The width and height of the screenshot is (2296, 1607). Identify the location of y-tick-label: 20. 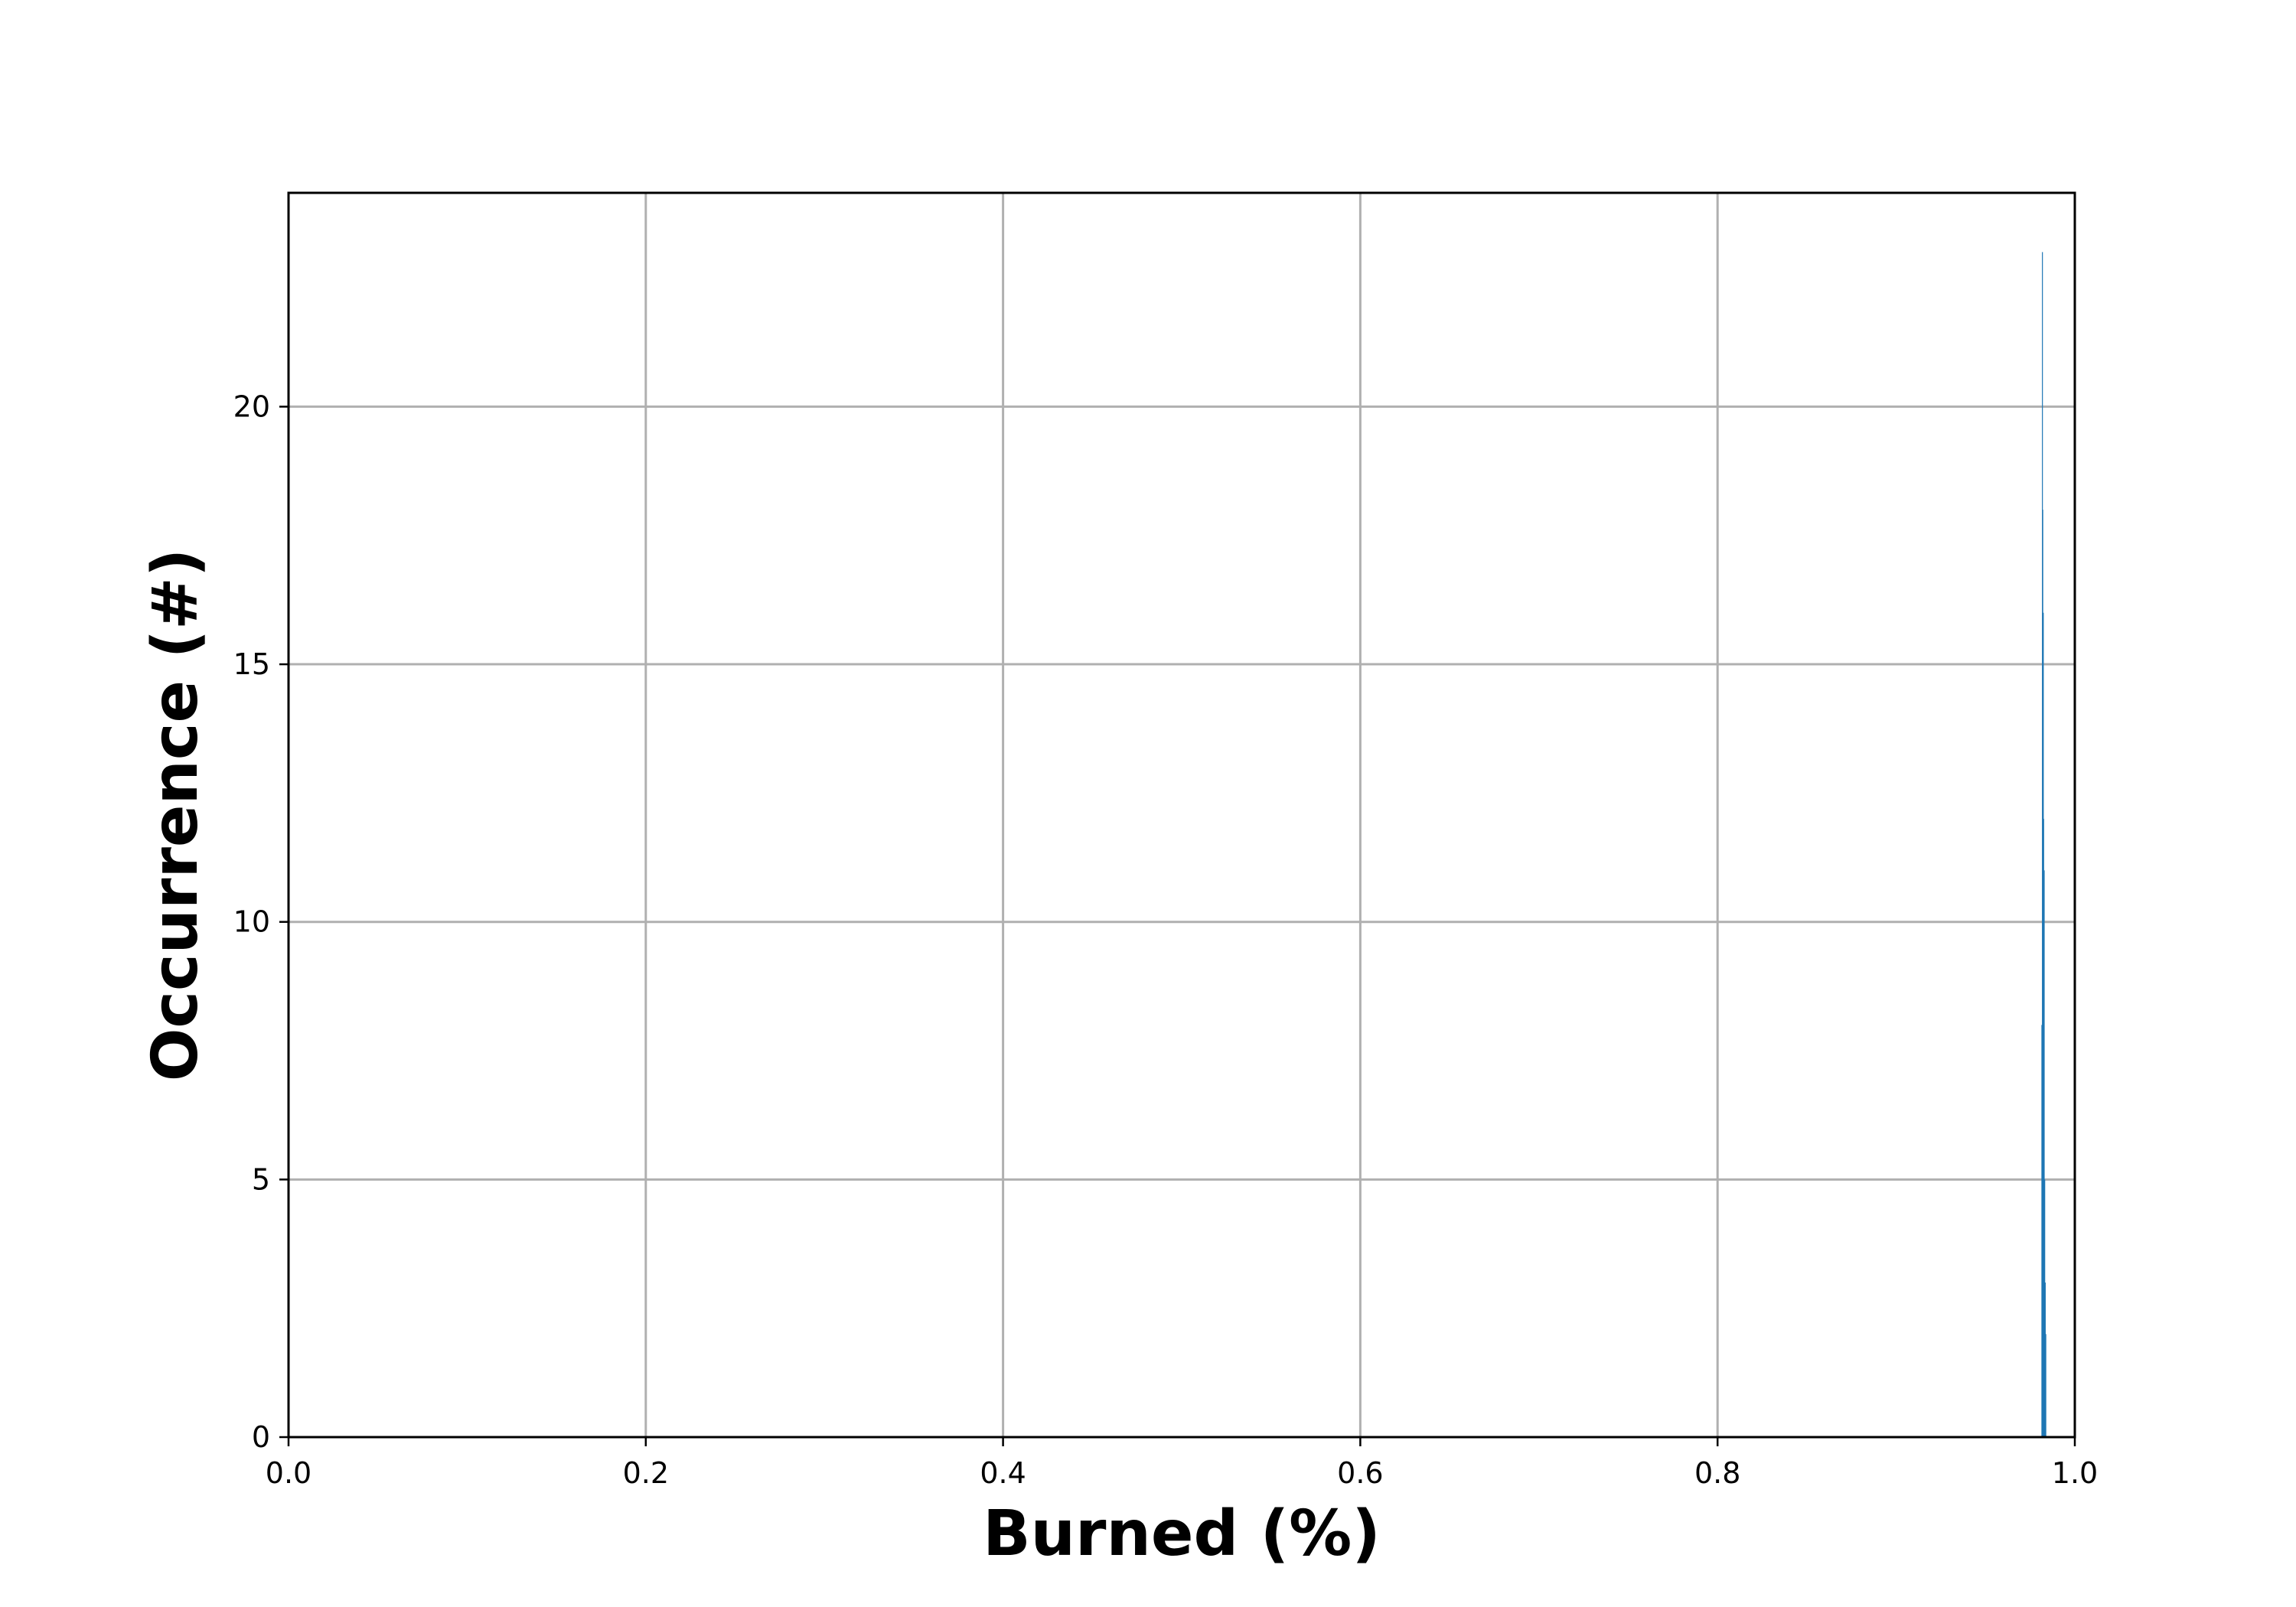
(251, 407).